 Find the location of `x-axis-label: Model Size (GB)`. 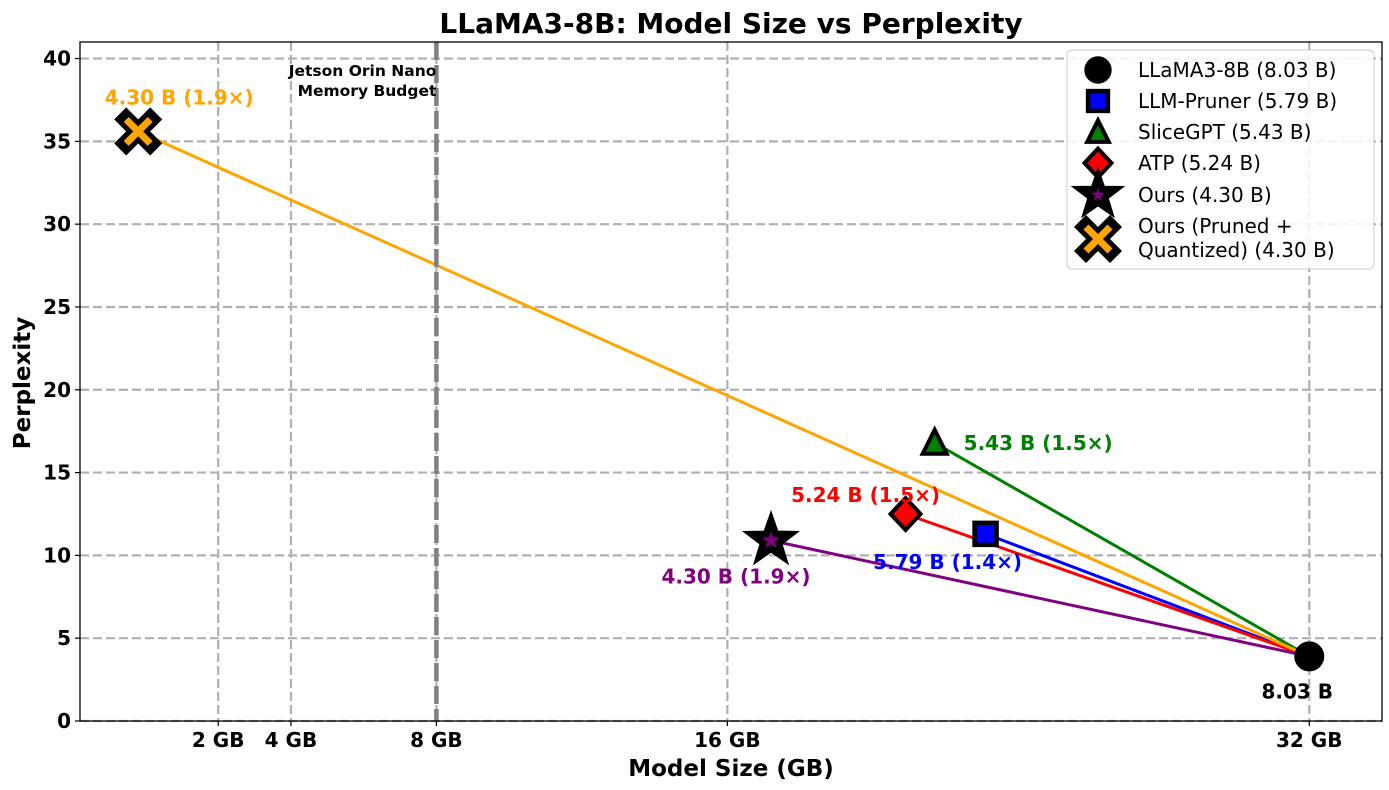

x-axis-label: Model Size (GB) is located at coordinates (731, 769).